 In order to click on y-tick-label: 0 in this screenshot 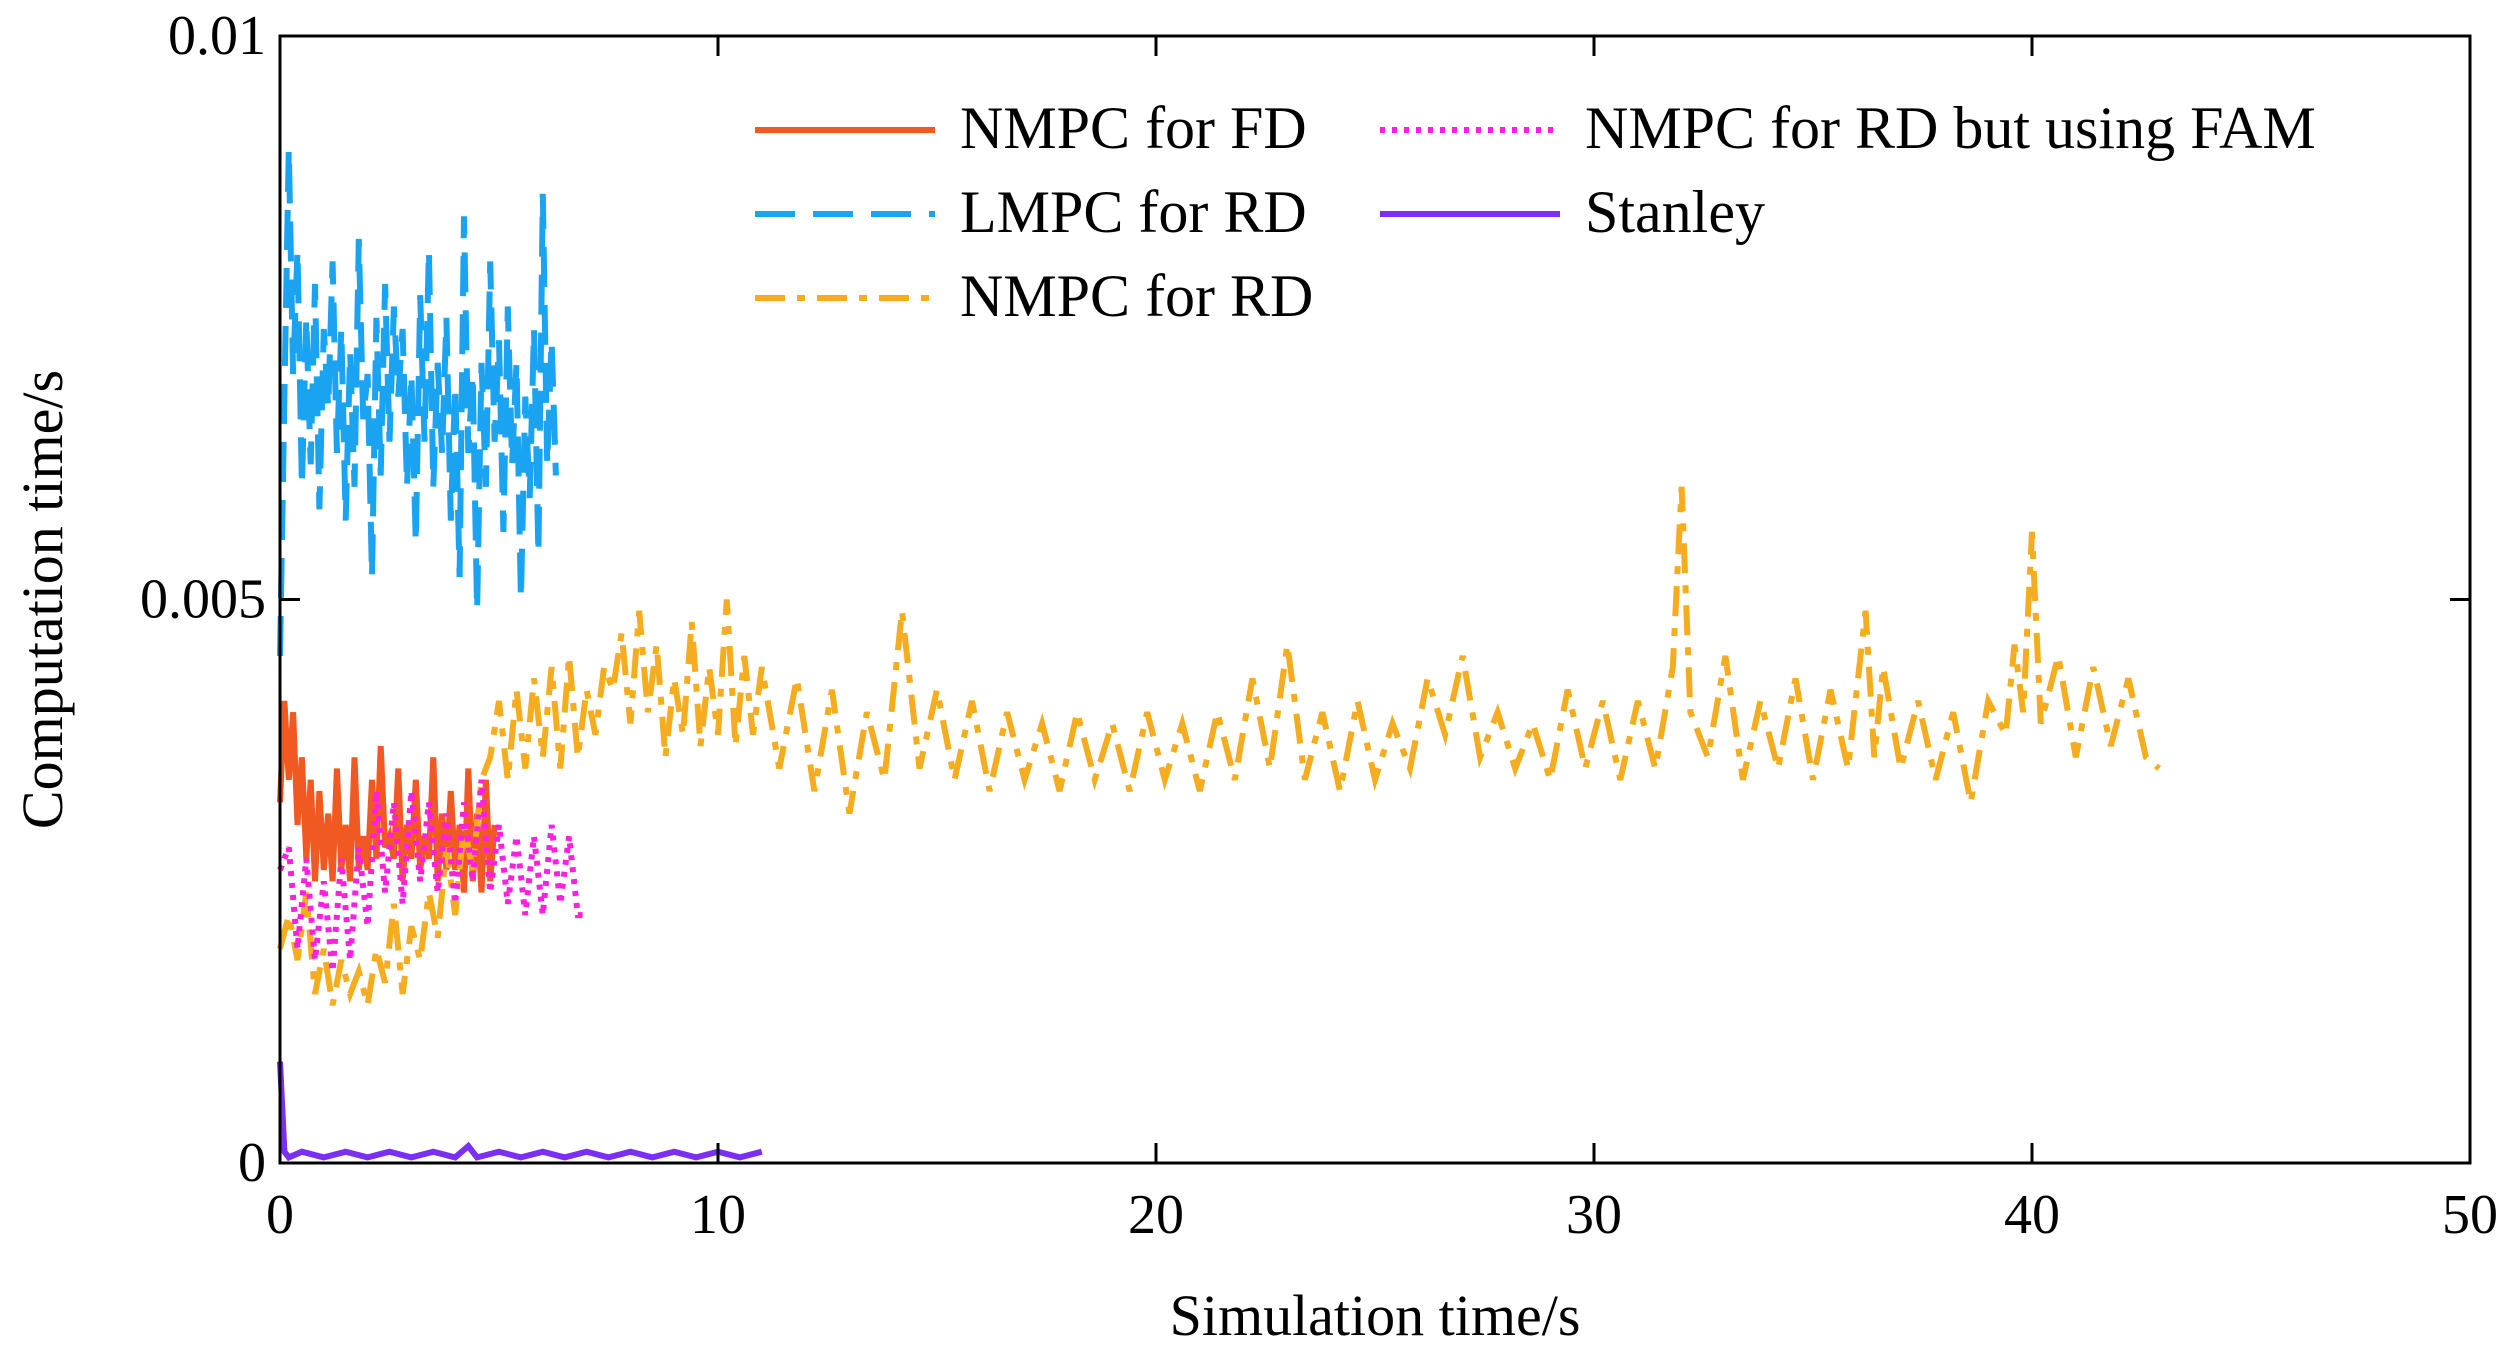, I will do `click(252, 1163)`.